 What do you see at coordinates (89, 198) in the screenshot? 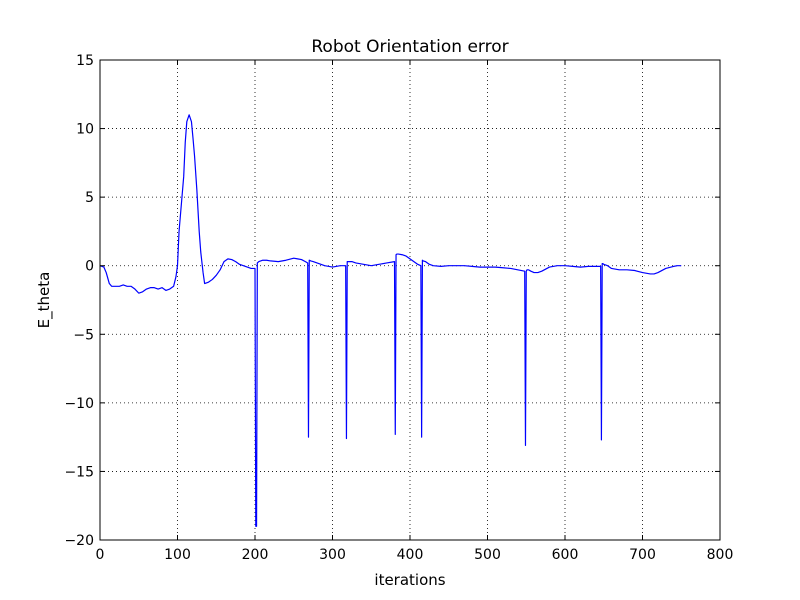
I see `y-tick-label: 5` at bounding box center [89, 198].